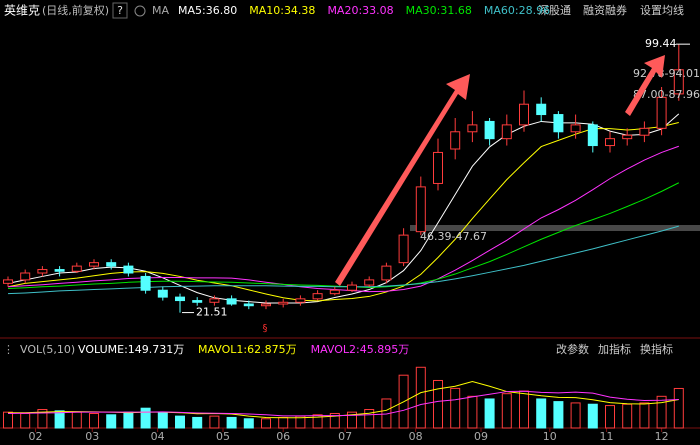 This screenshot has height=445, width=700. I want to click on x-tick-label: 09, so click(481, 436).